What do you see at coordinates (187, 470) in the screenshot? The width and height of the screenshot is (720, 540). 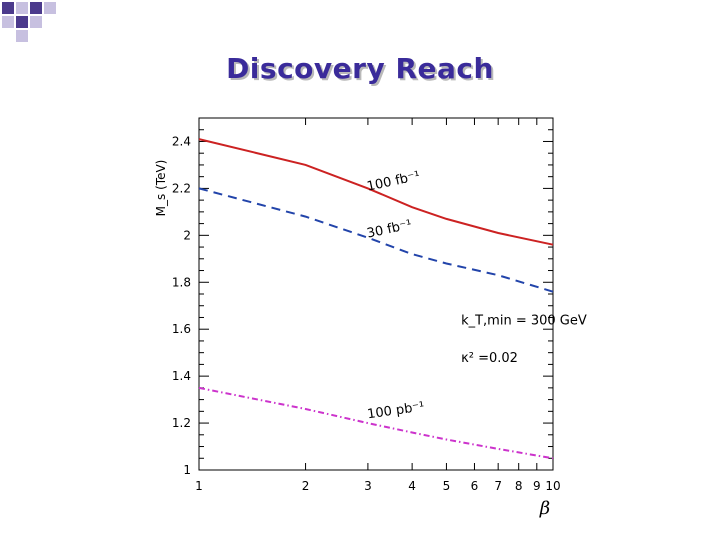 I see `y-tick-label: 1` at bounding box center [187, 470].